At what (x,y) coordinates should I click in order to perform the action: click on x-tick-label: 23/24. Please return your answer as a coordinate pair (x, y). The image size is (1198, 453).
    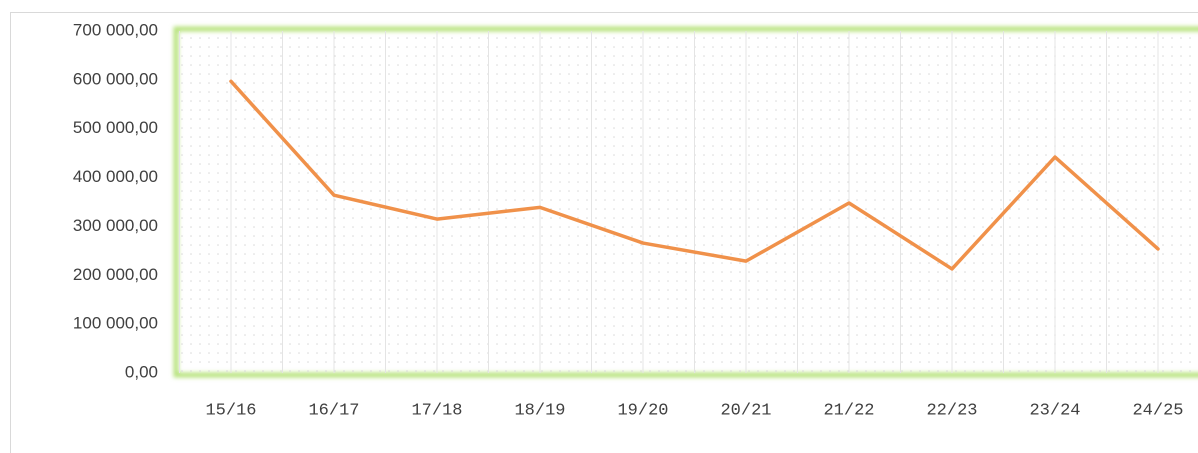
    Looking at the image, I should click on (1054, 410).